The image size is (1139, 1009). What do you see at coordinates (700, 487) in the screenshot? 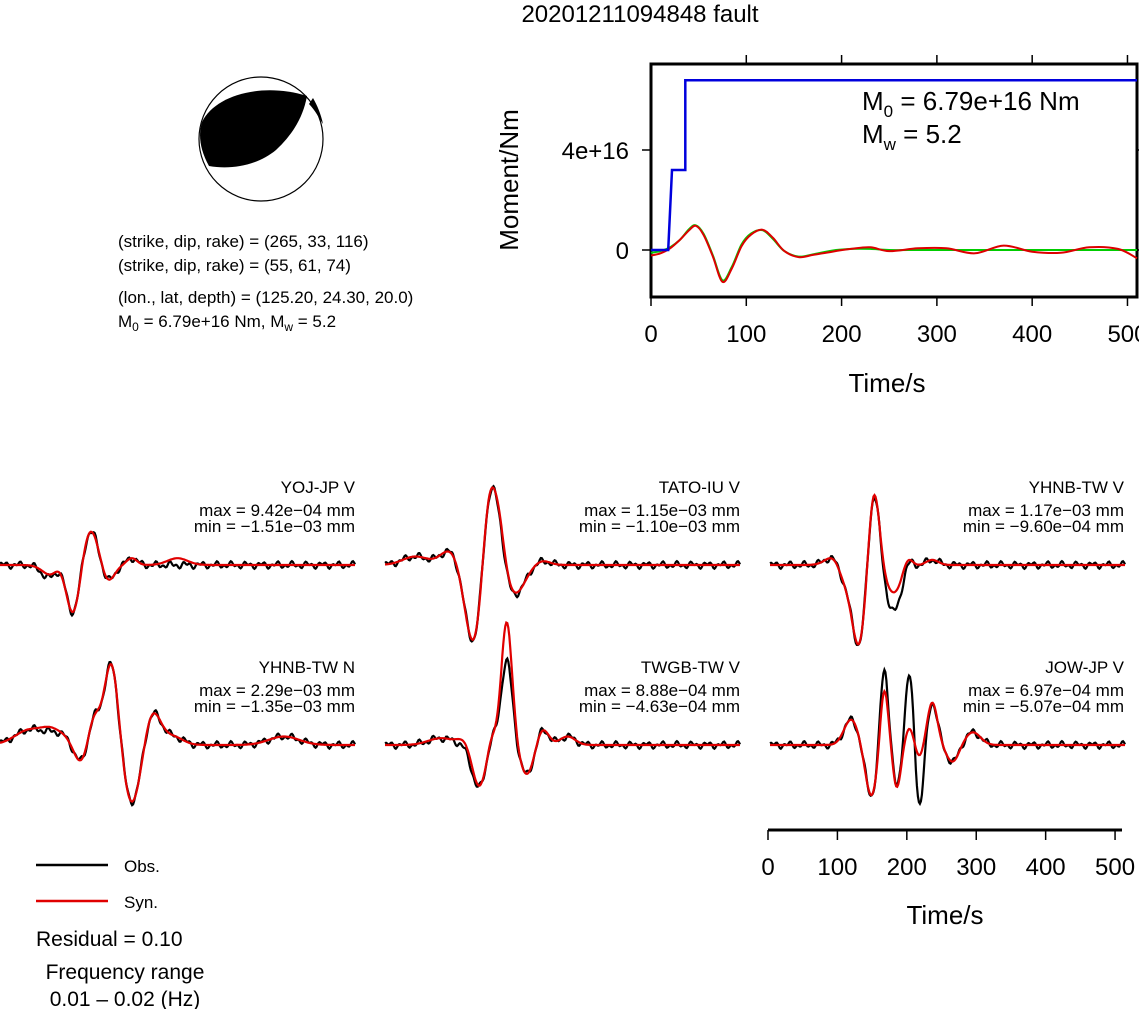
I see `station-label: TATO-IU V` at bounding box center [700, 487].